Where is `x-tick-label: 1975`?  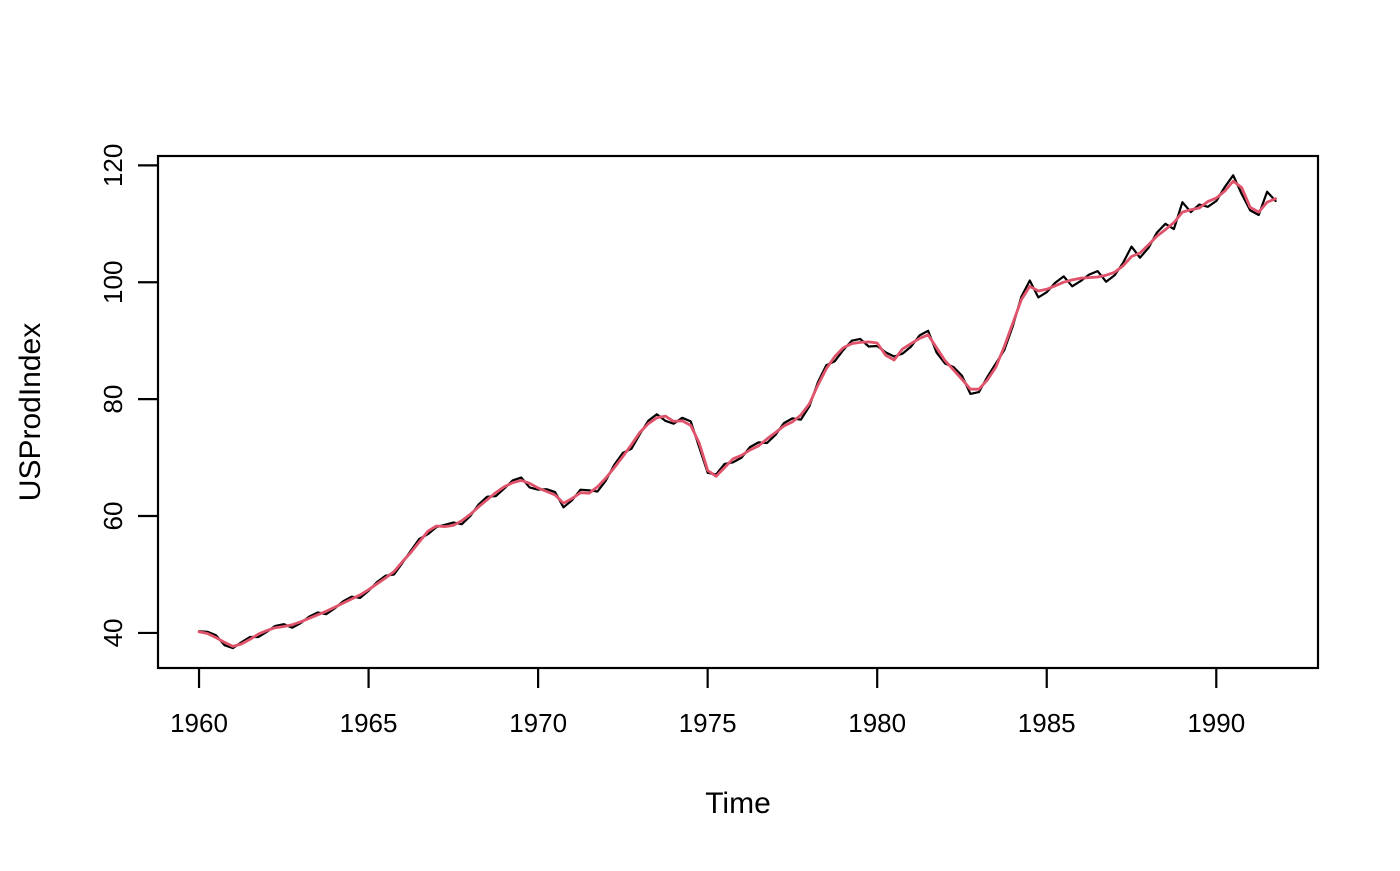
x-tick-label: 1975 is located at coordinates (708, 723).